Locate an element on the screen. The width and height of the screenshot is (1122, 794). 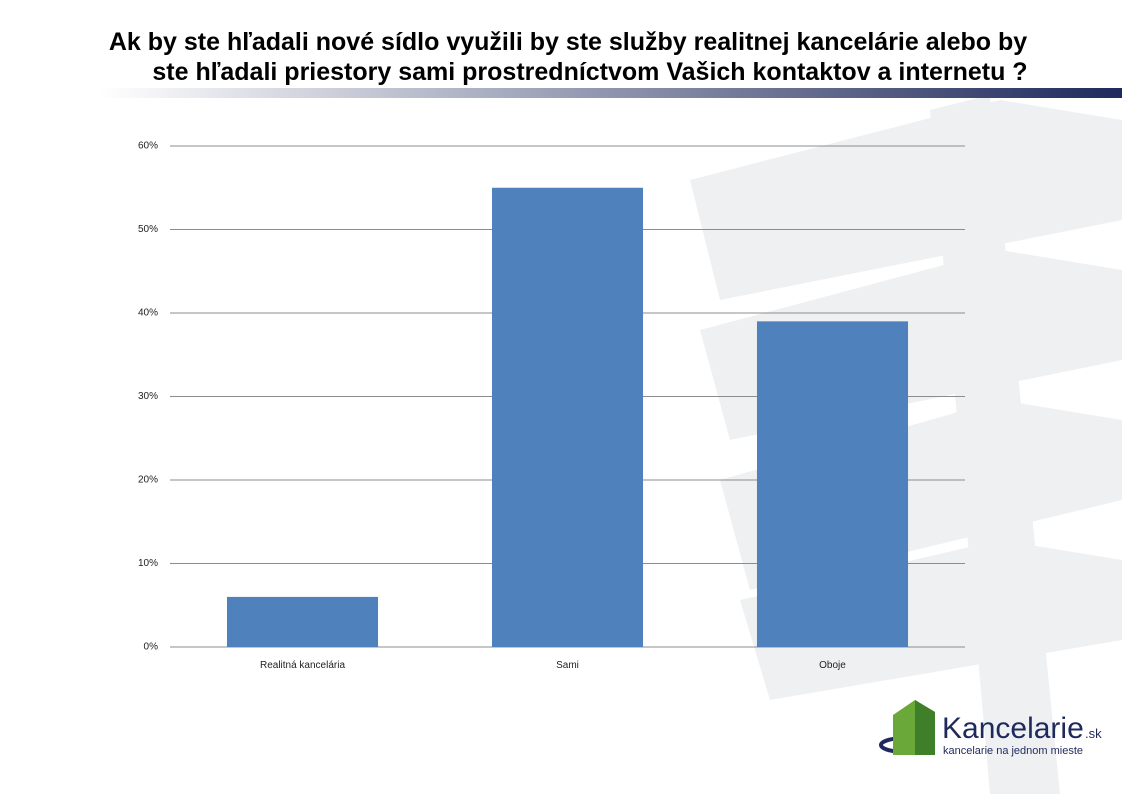
logo-tagline: kancelarie na jednom mieste is located at coordinates (1013, 751).